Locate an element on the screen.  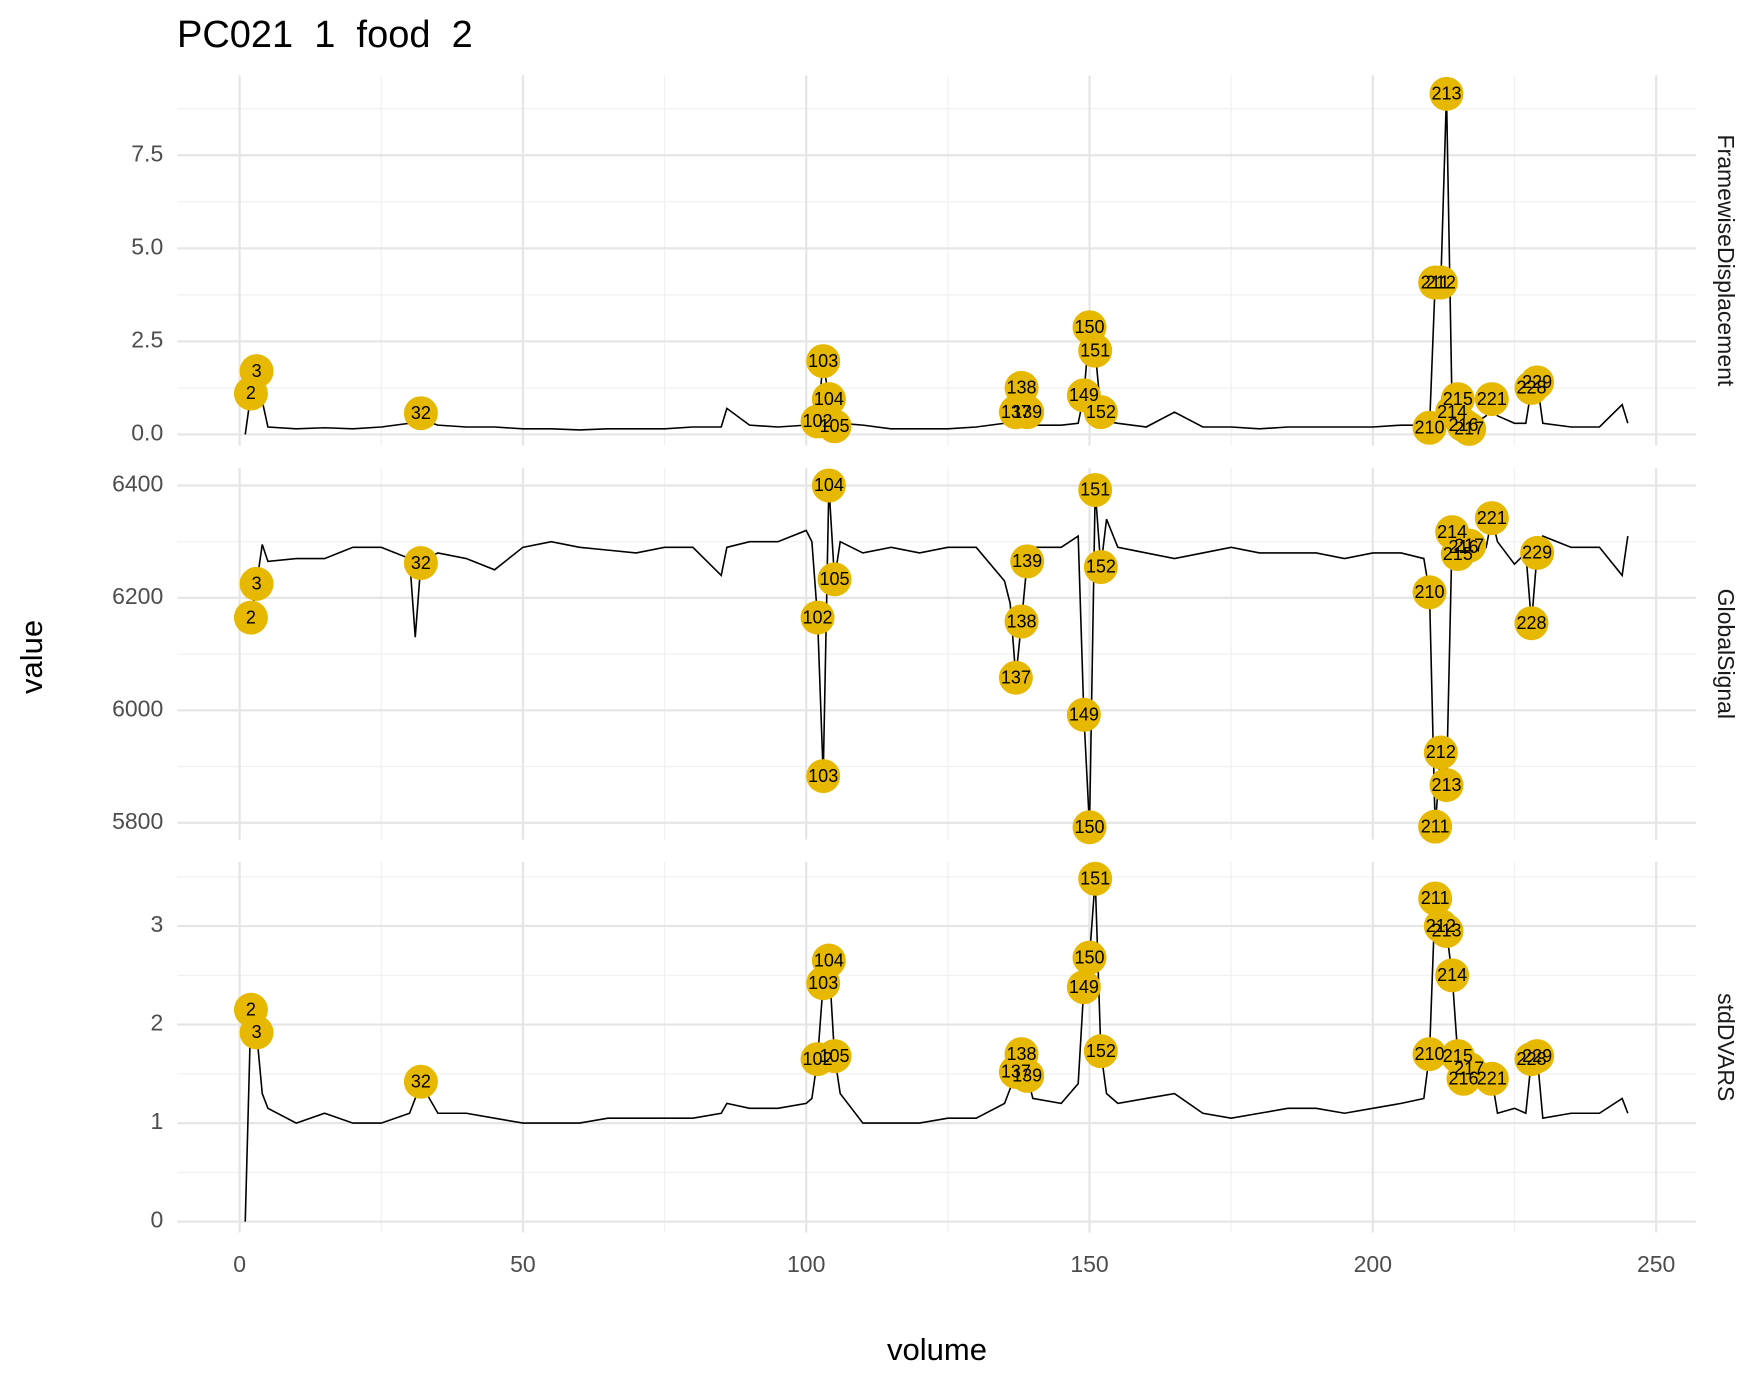
x-tick-label: 150 is located at coordinates (1089, 1264).